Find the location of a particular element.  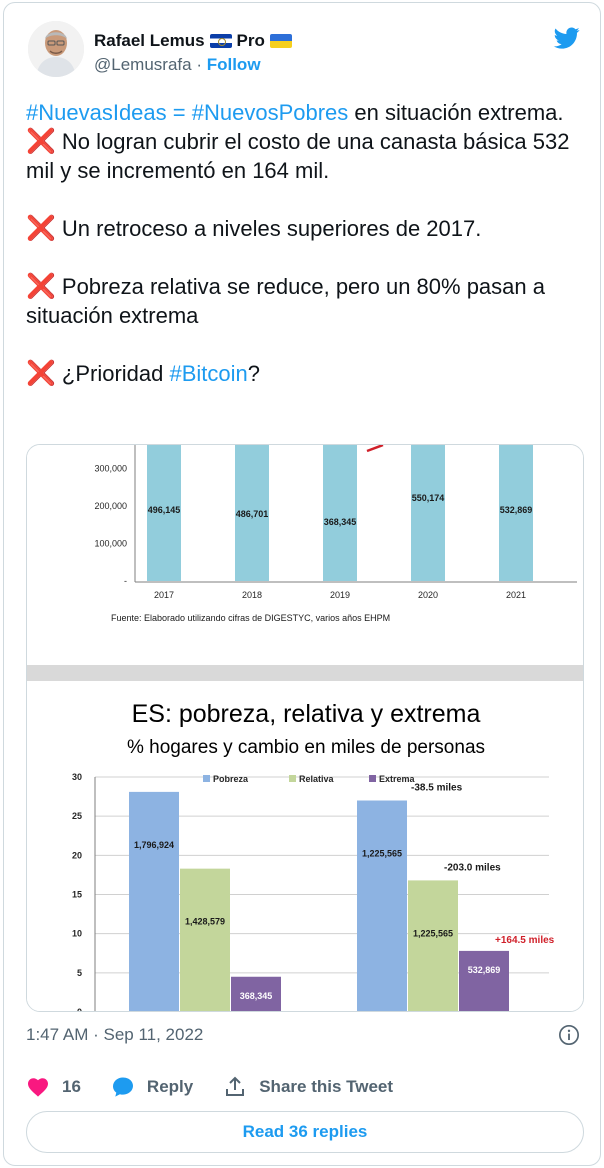

chart-title: ES: pobreza, relativa y extrema is located at coordinates (306, 714).